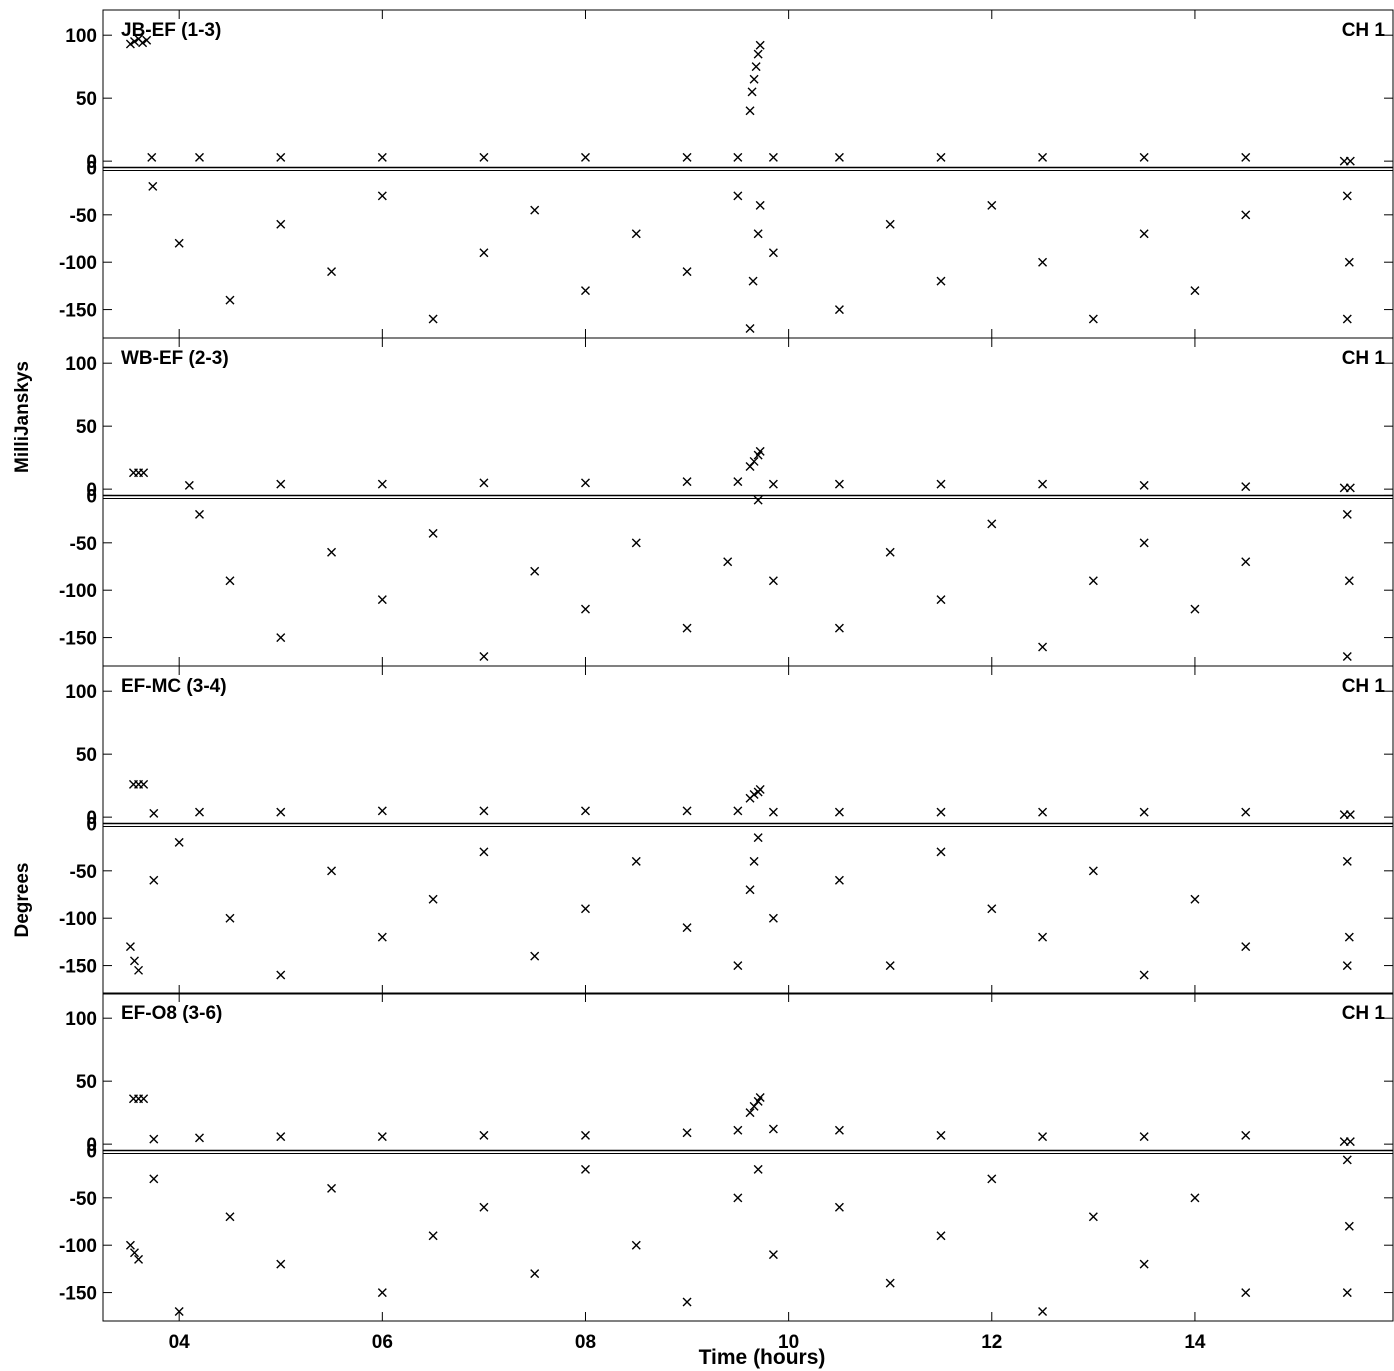 Image resolution: width=1394 pixels, height=1371 pixels. What do you see at coordinates (83, 544) in the screenshot?
I see `phase-y-tick-label: -50` at bounding box center [83, 544].